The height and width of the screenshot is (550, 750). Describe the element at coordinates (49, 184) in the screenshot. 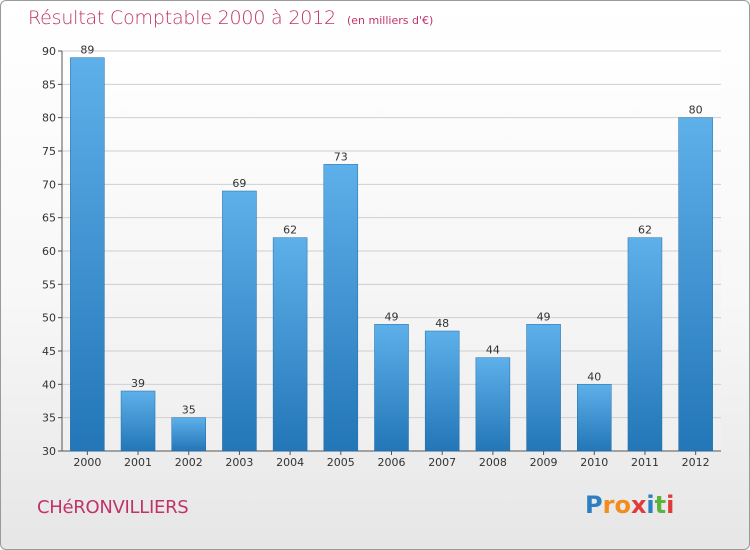

I see `y-tick-label: 70` at that location.